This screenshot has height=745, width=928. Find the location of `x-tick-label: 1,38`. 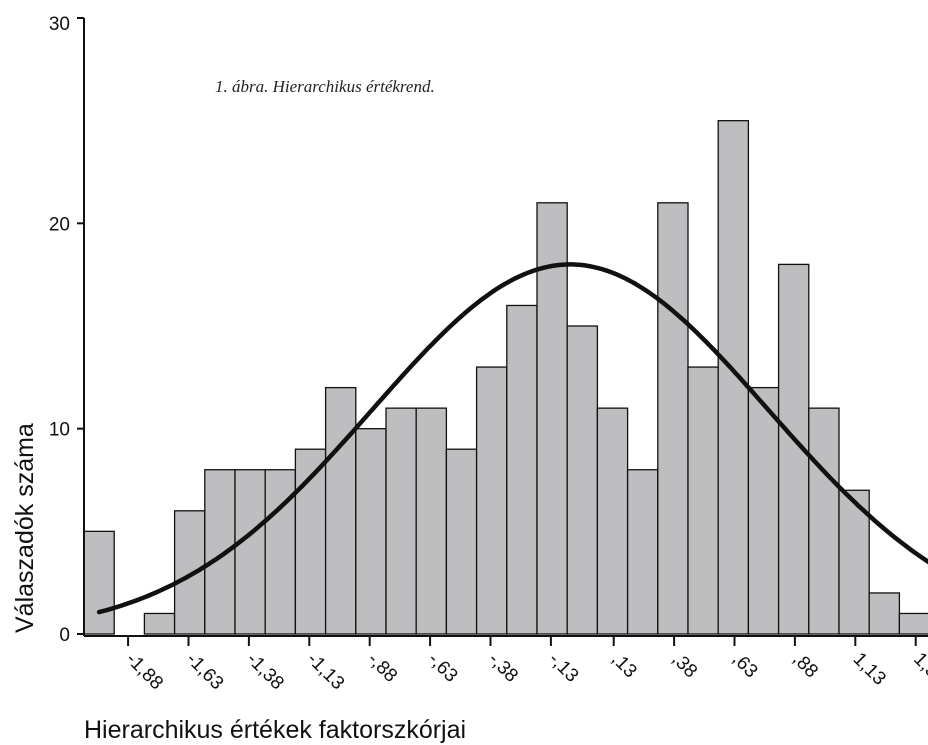

x-tick-label: 1,38 is located at coordinates (918, 669).